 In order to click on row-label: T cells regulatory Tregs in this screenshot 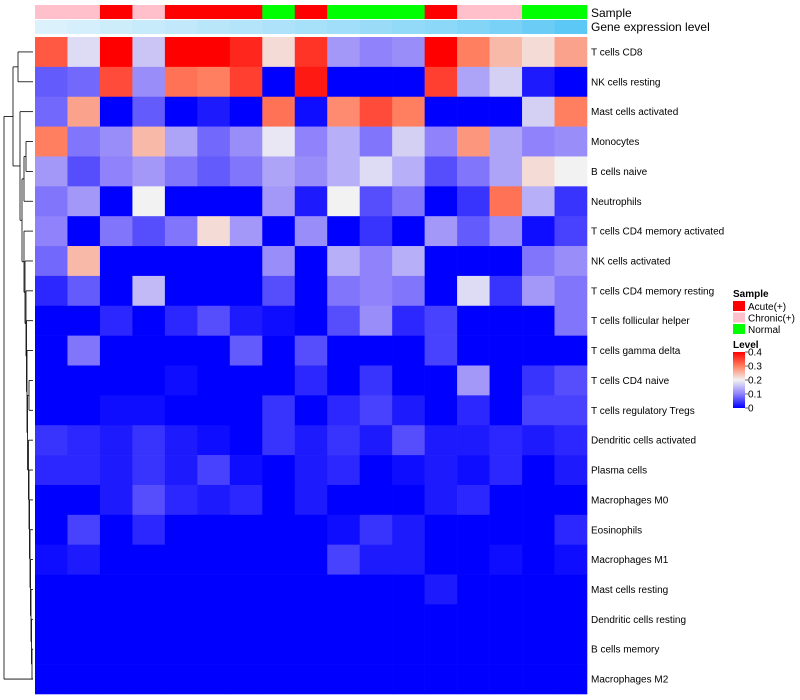, I will do `click(643, 411)`.